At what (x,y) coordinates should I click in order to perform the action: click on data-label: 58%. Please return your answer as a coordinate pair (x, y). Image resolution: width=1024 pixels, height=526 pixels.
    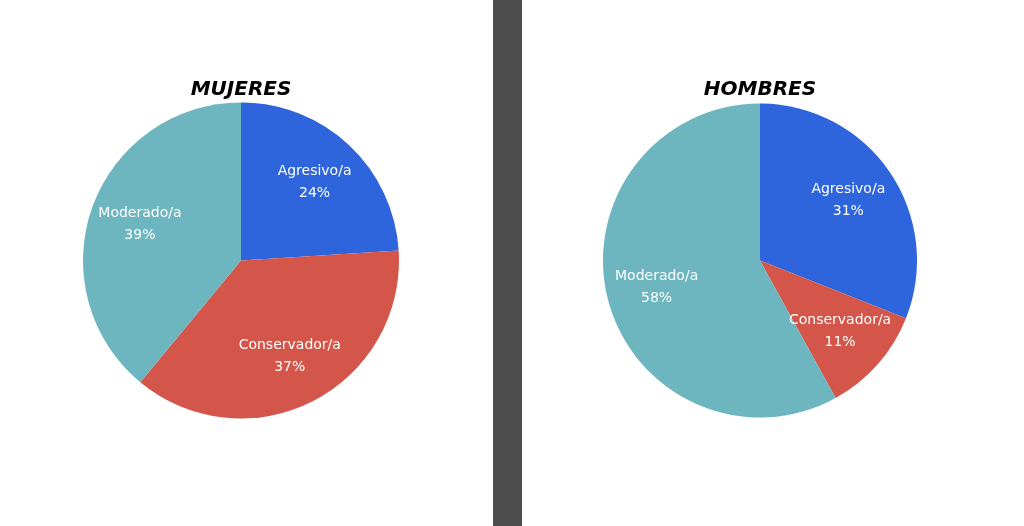
    Looking at the image, I should click on (657, 296).